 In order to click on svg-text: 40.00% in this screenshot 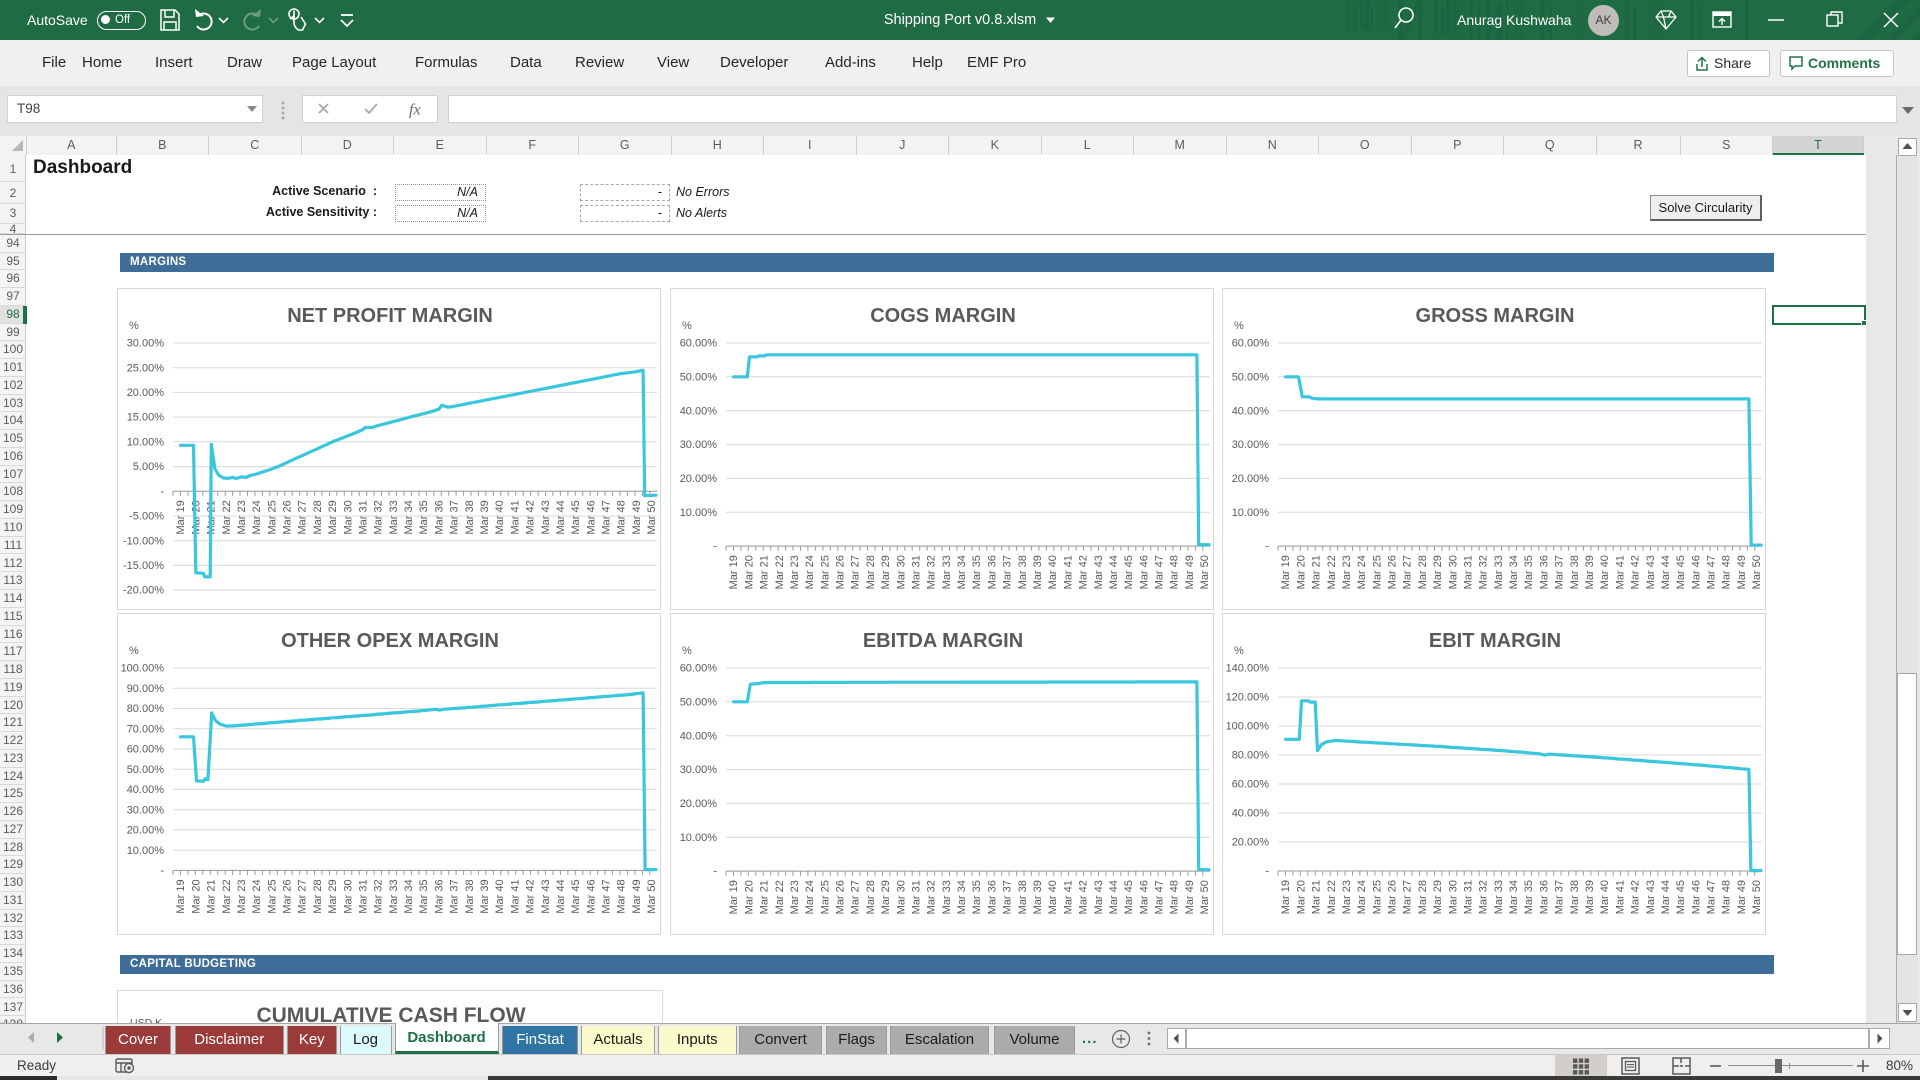, I will do `click(699, 736)`.